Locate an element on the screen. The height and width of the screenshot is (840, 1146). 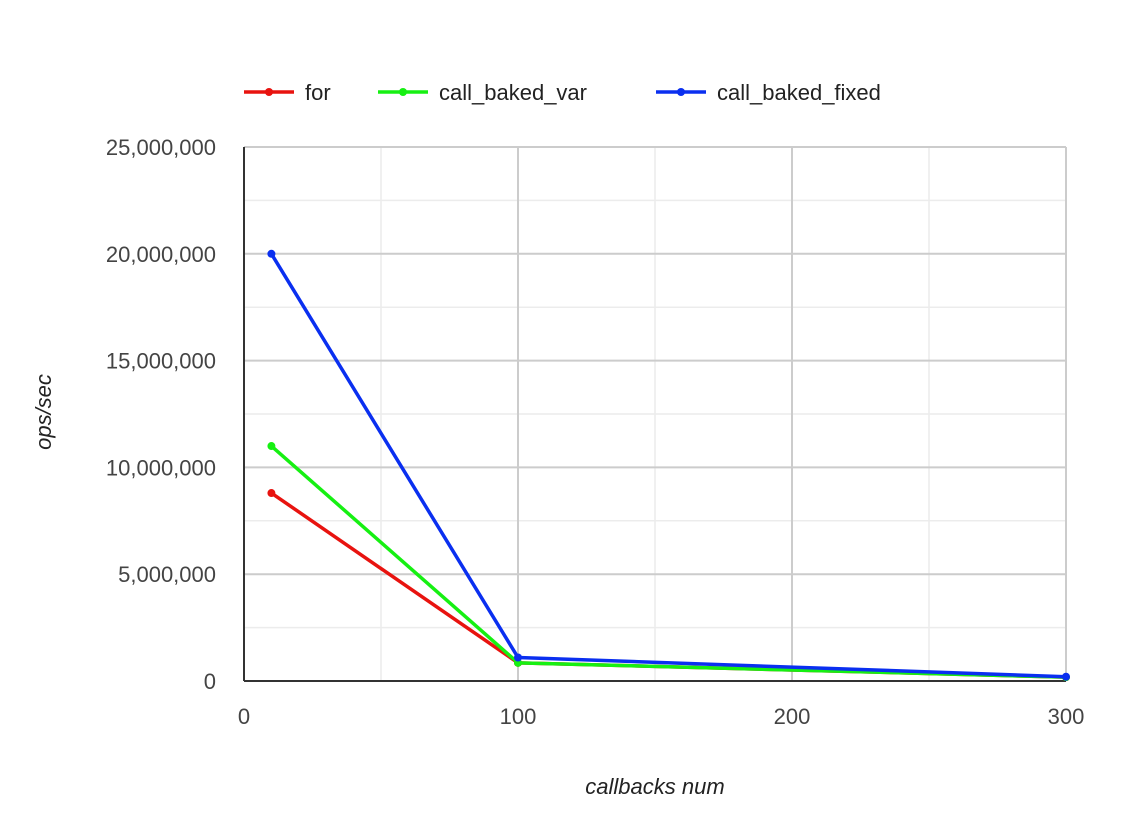
y-tick-label: 15,000,000 is located at coordinates (161, 361).